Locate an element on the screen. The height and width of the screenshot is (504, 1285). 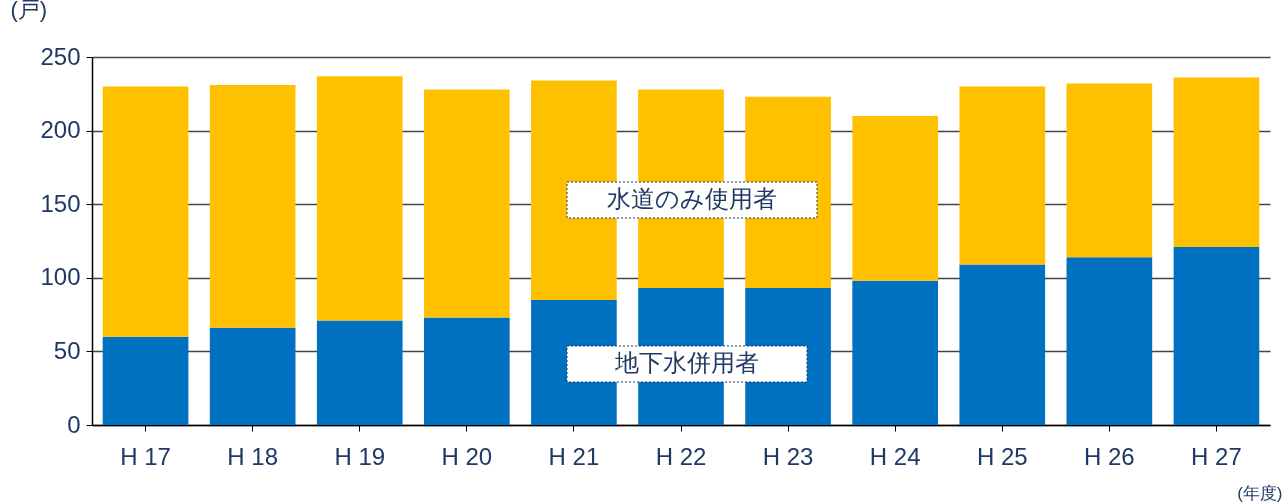
y-tick-label: 200 is located at coordinates (60, 130).